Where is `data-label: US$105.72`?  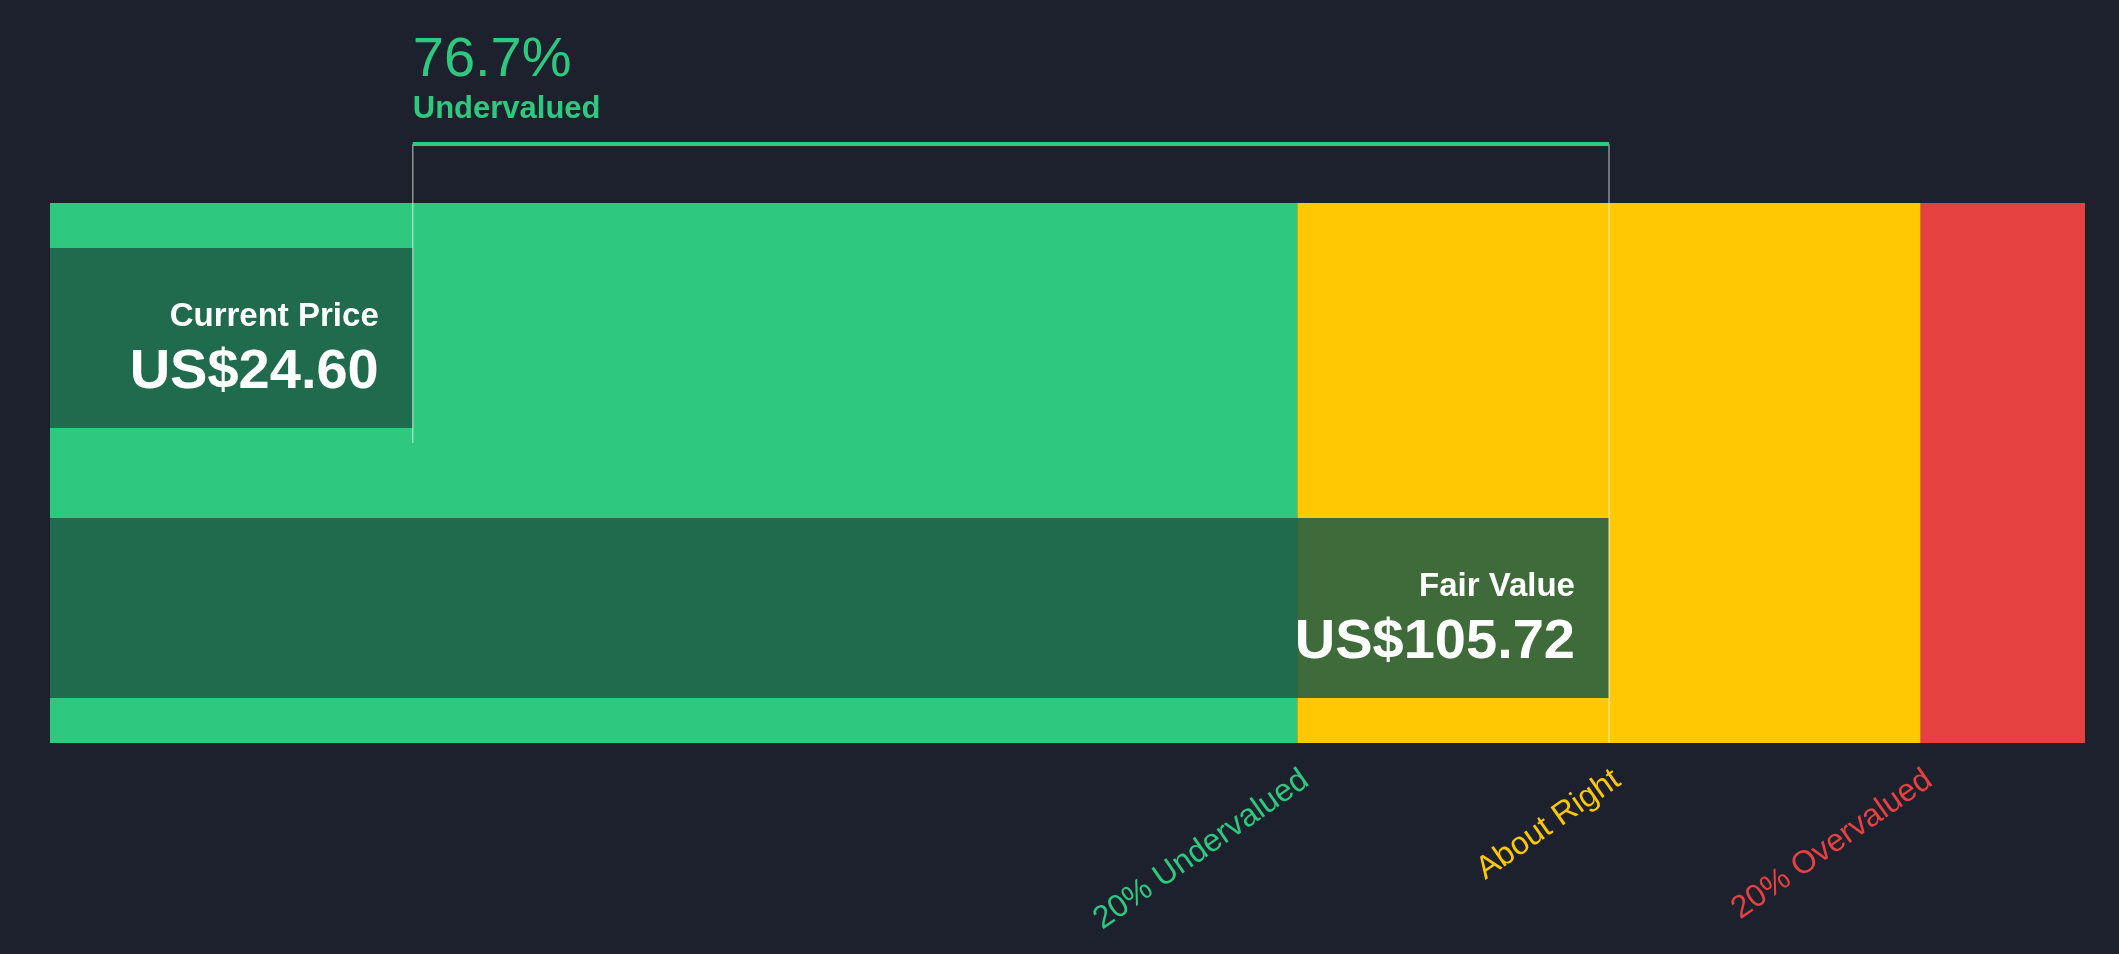 data-label: US$105.72 is located at coordinates (1434, 638).